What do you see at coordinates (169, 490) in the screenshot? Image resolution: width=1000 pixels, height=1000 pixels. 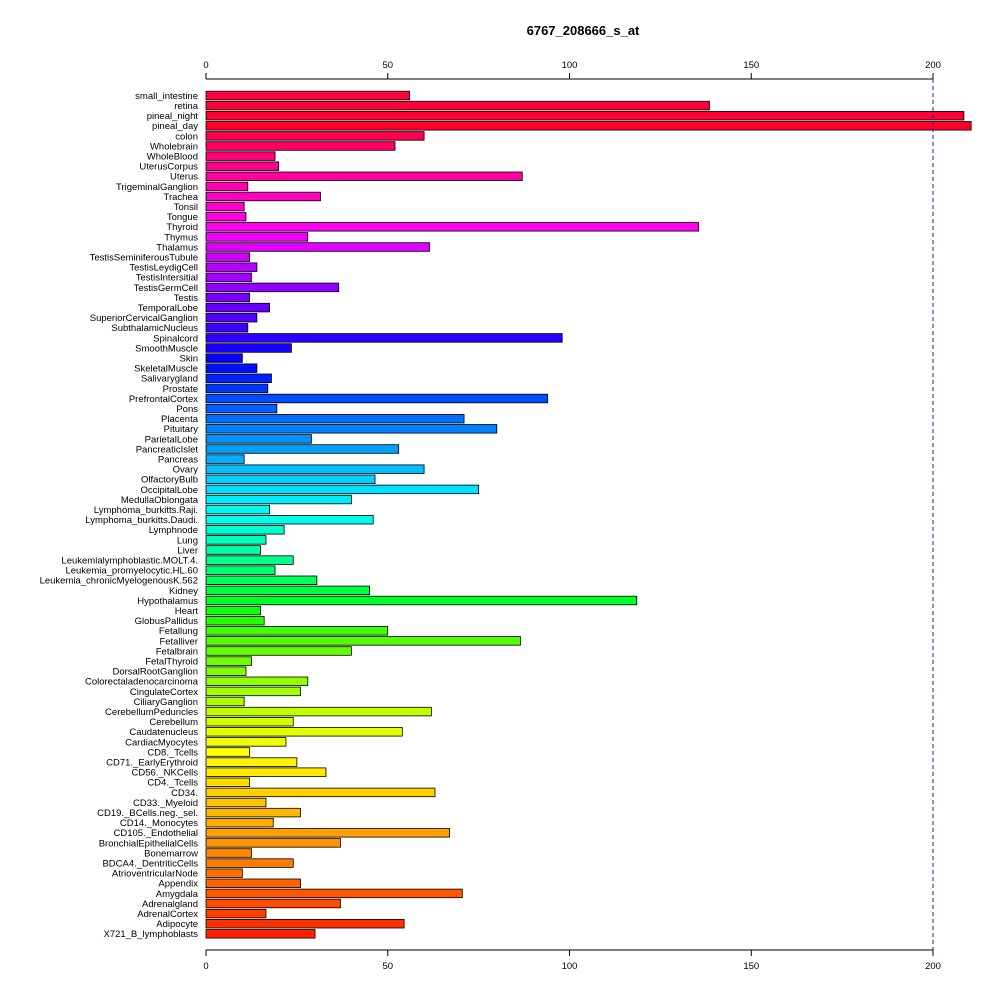 I see `category-label: OccipitalLobe` at bounding box center [169, 490].